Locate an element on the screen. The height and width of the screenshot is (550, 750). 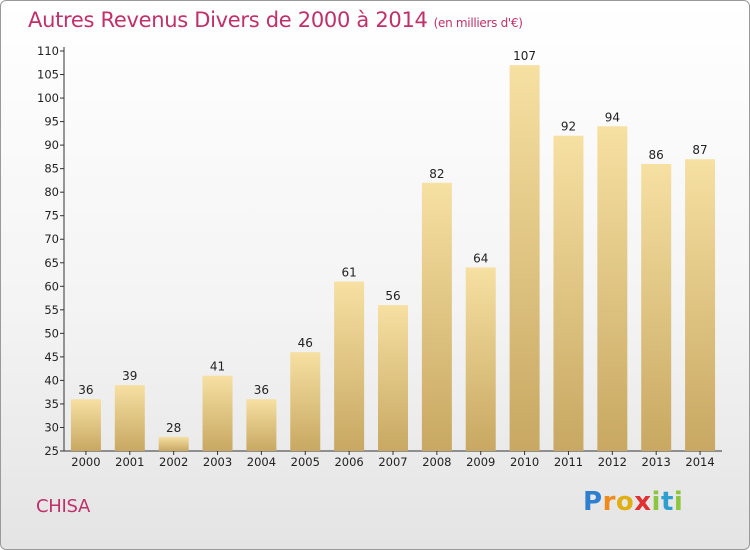
x-tick-label: 2010 is located at coordinates (524, 462).